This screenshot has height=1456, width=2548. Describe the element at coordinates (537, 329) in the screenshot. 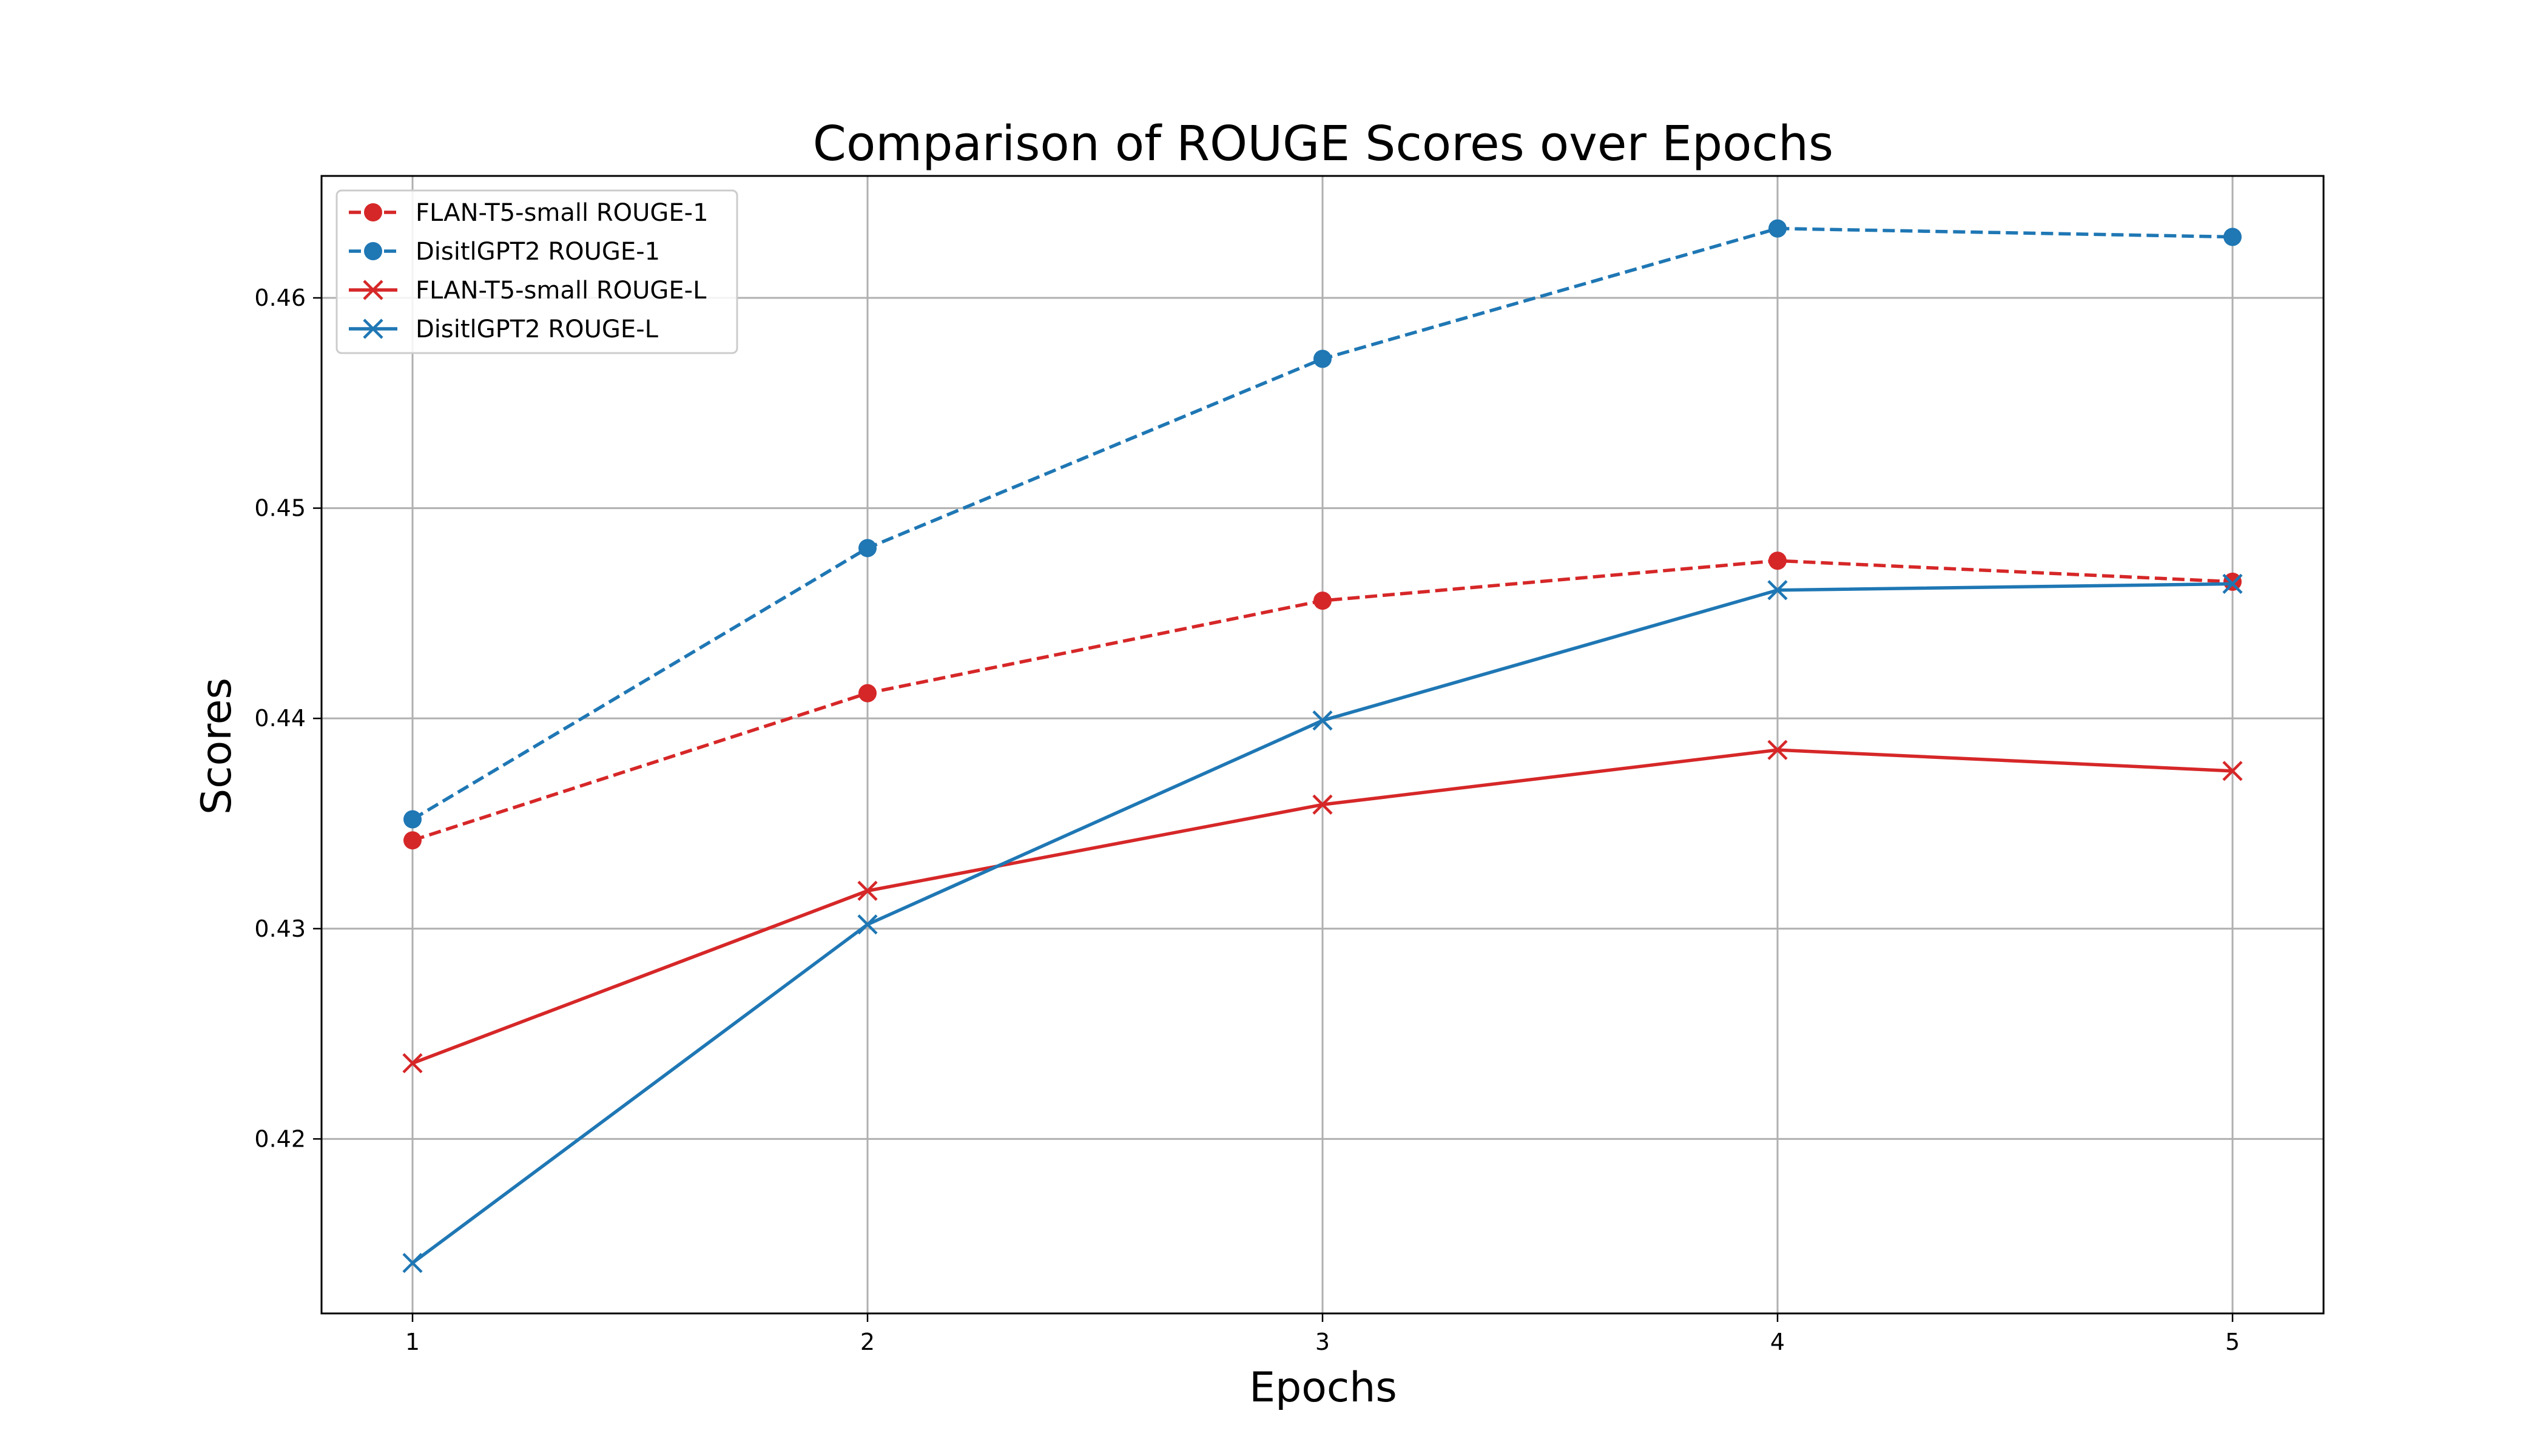

I see `legend-label: DisitlGPT2 ROUGE-L` at that location.